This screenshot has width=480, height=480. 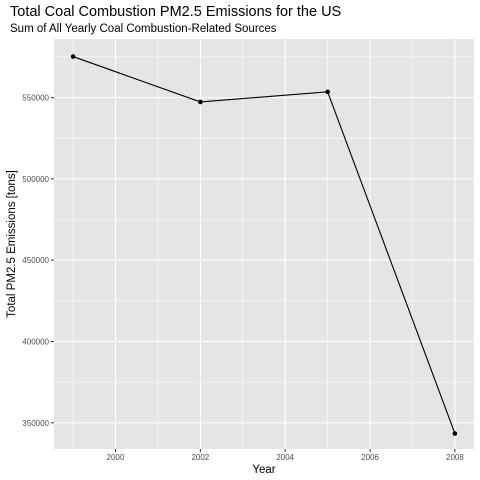 I want to click on x-tick-label: 2006, so click(x=370, y=457).